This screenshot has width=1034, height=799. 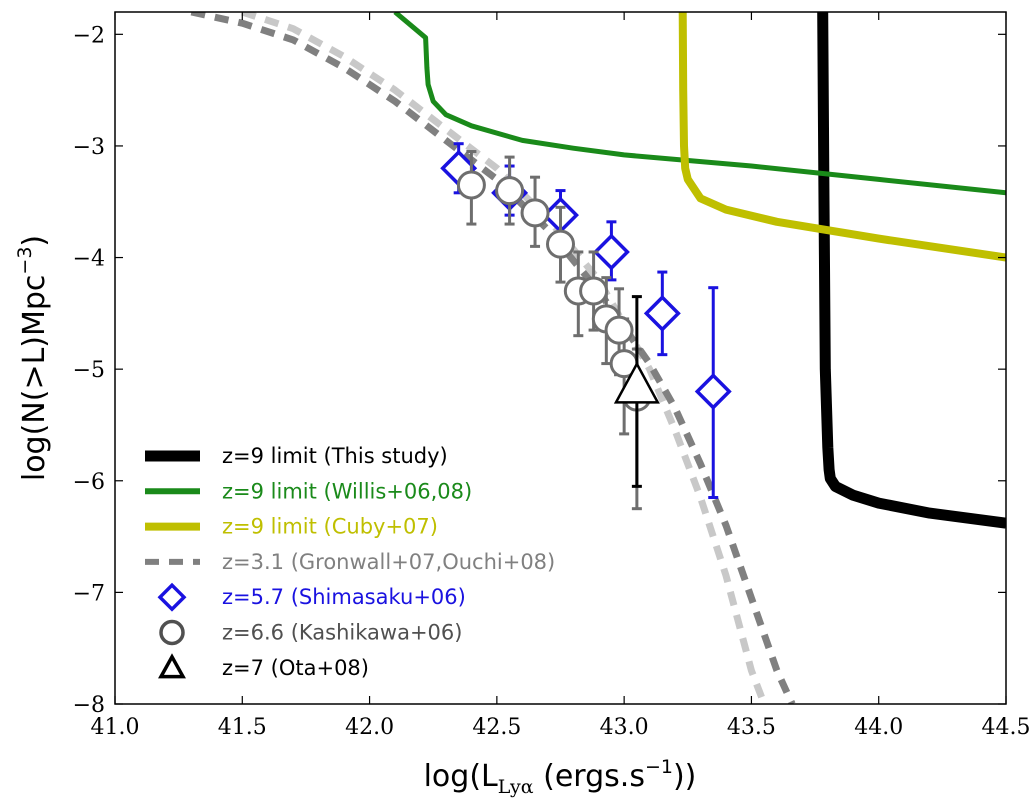 I want to click on y-tick-label: −5, so click(x=89, y=370).